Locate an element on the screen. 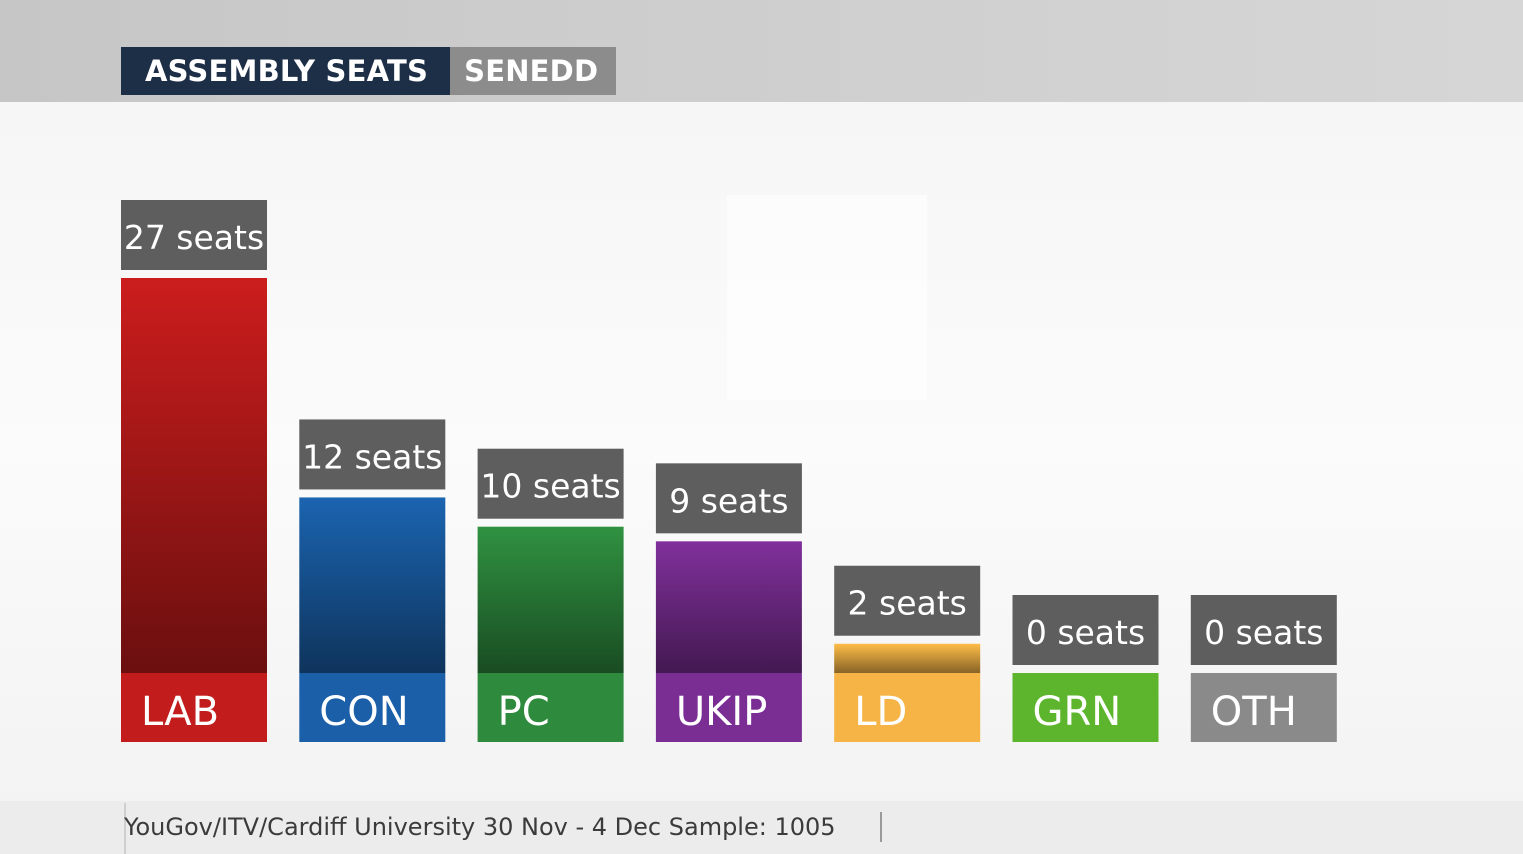 The height and width of the screenshot is (854, 1523). value-box-lab is located at coordinates (194, 235).